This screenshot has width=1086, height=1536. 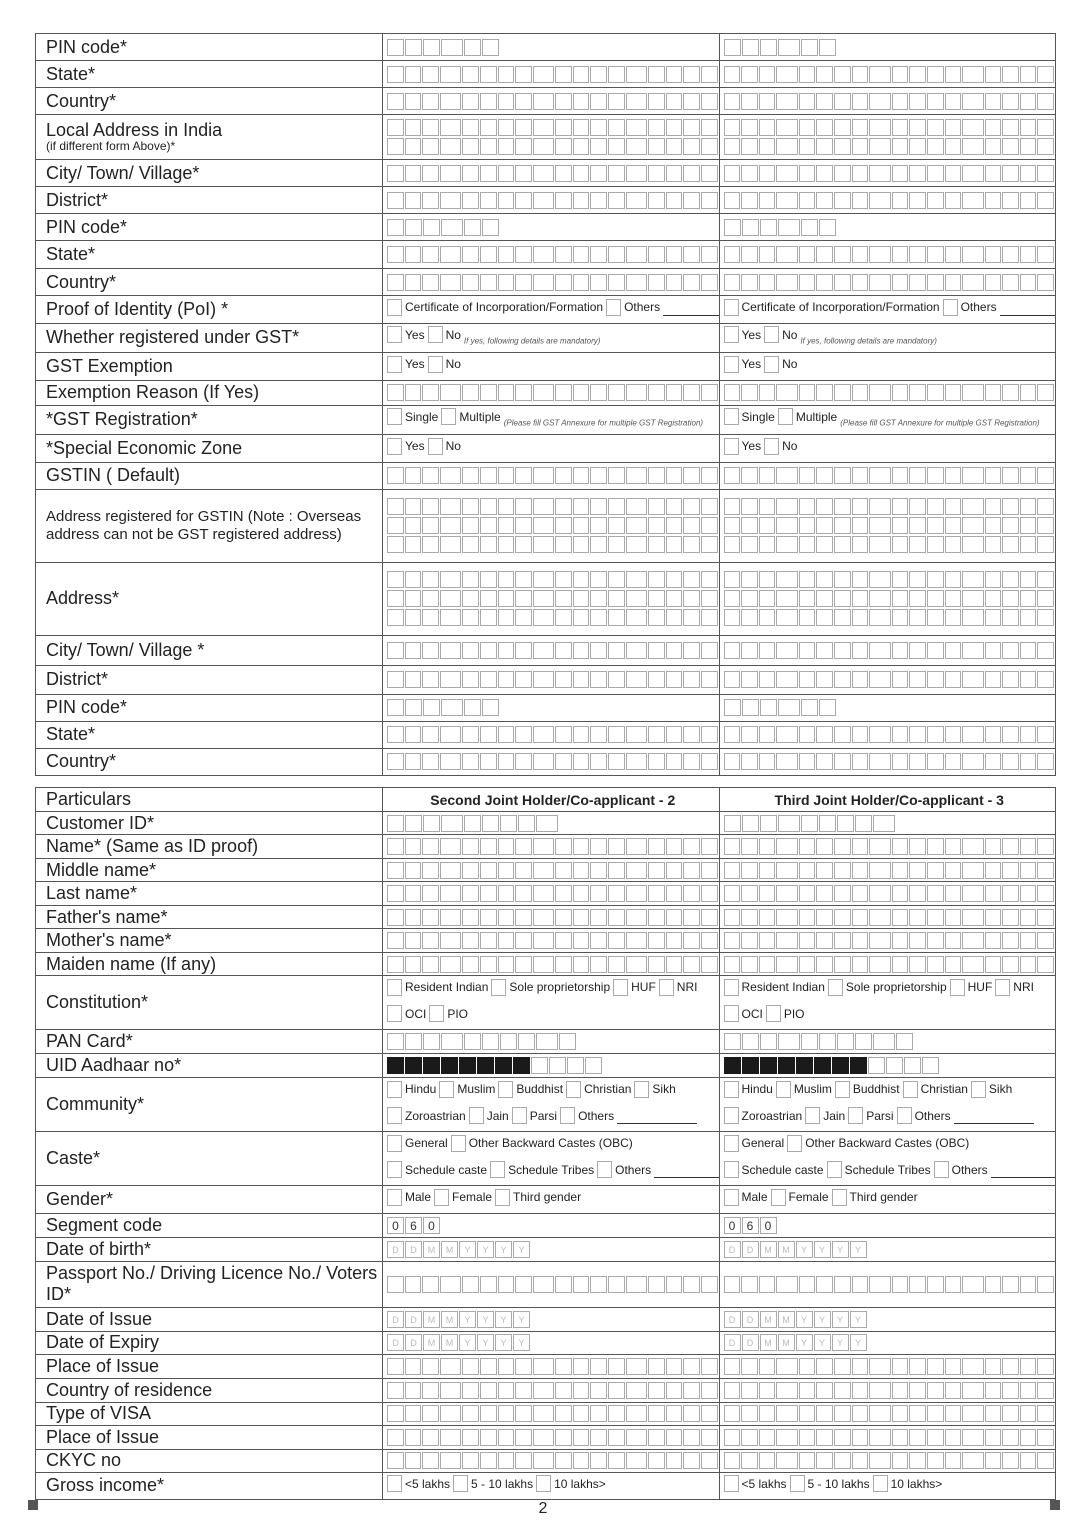 I want to click on option-checkbox: Hindu, so click(x=748, y=1090).